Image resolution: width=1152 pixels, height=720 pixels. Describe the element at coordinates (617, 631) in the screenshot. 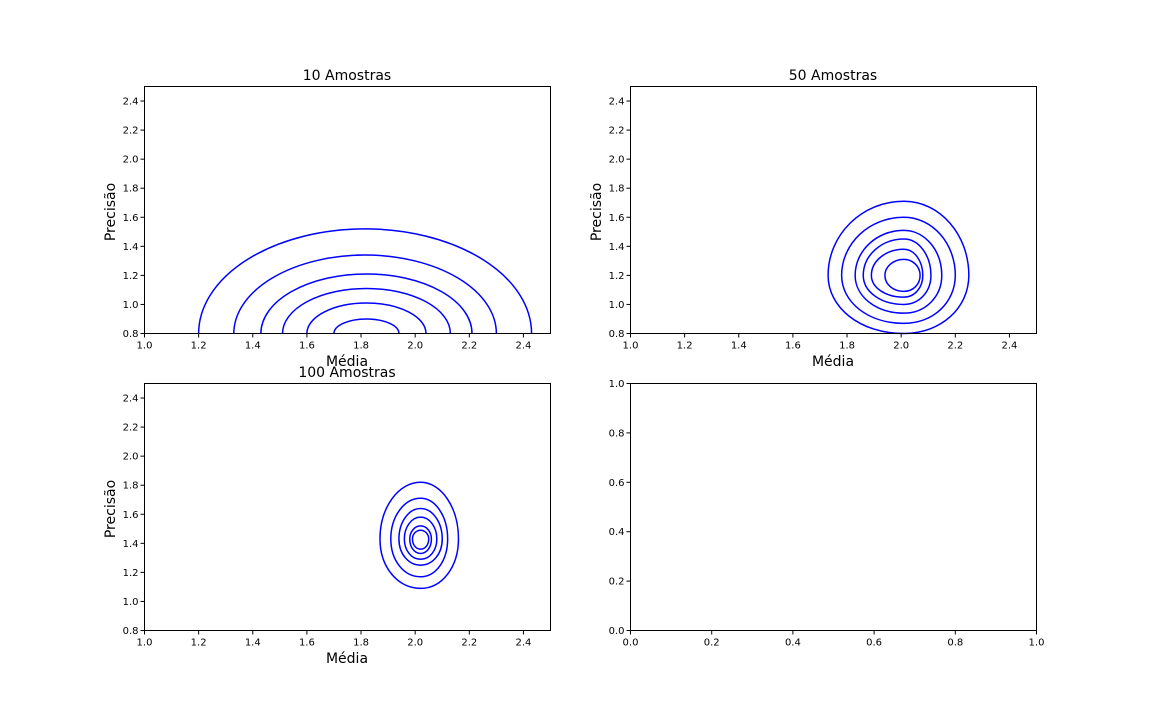

I see `y-tick-label: 0.0` at that location.